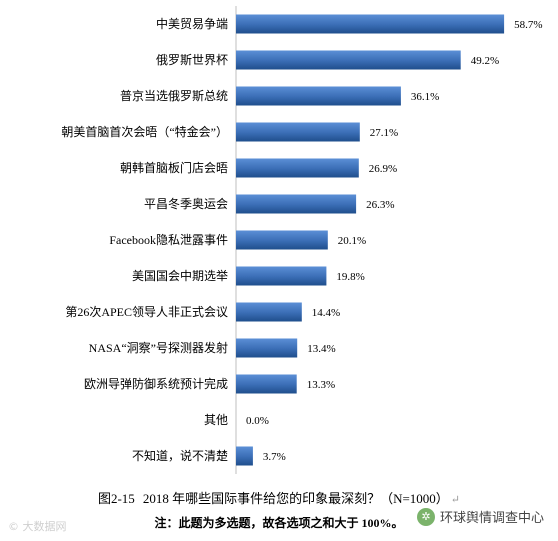 Image resolution: width=558 pixels, height=541 pixels. I want to click on category-label: 平昌冬季奥运会, so click(186, 203).